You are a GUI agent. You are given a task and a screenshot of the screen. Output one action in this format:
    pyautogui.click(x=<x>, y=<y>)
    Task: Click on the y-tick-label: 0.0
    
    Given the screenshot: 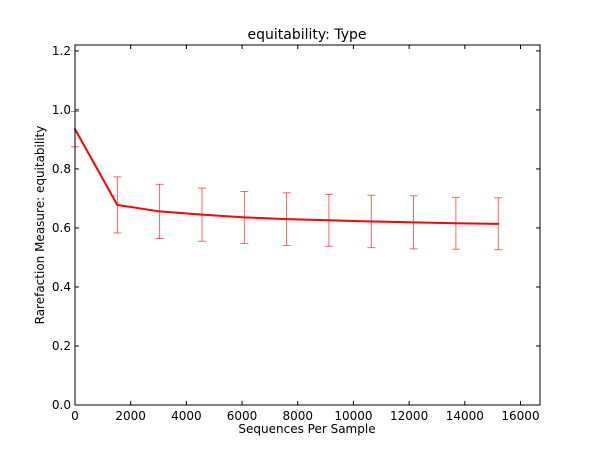 What is the action you would take?
    pyautogui.click(x=61, y=405)
    